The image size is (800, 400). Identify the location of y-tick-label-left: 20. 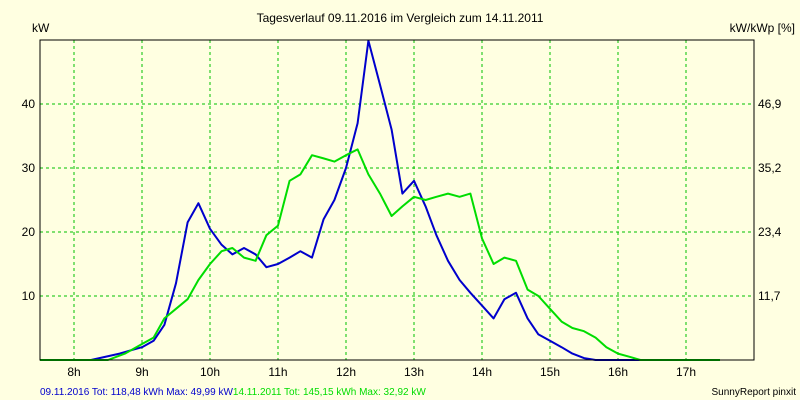
(29, 232).